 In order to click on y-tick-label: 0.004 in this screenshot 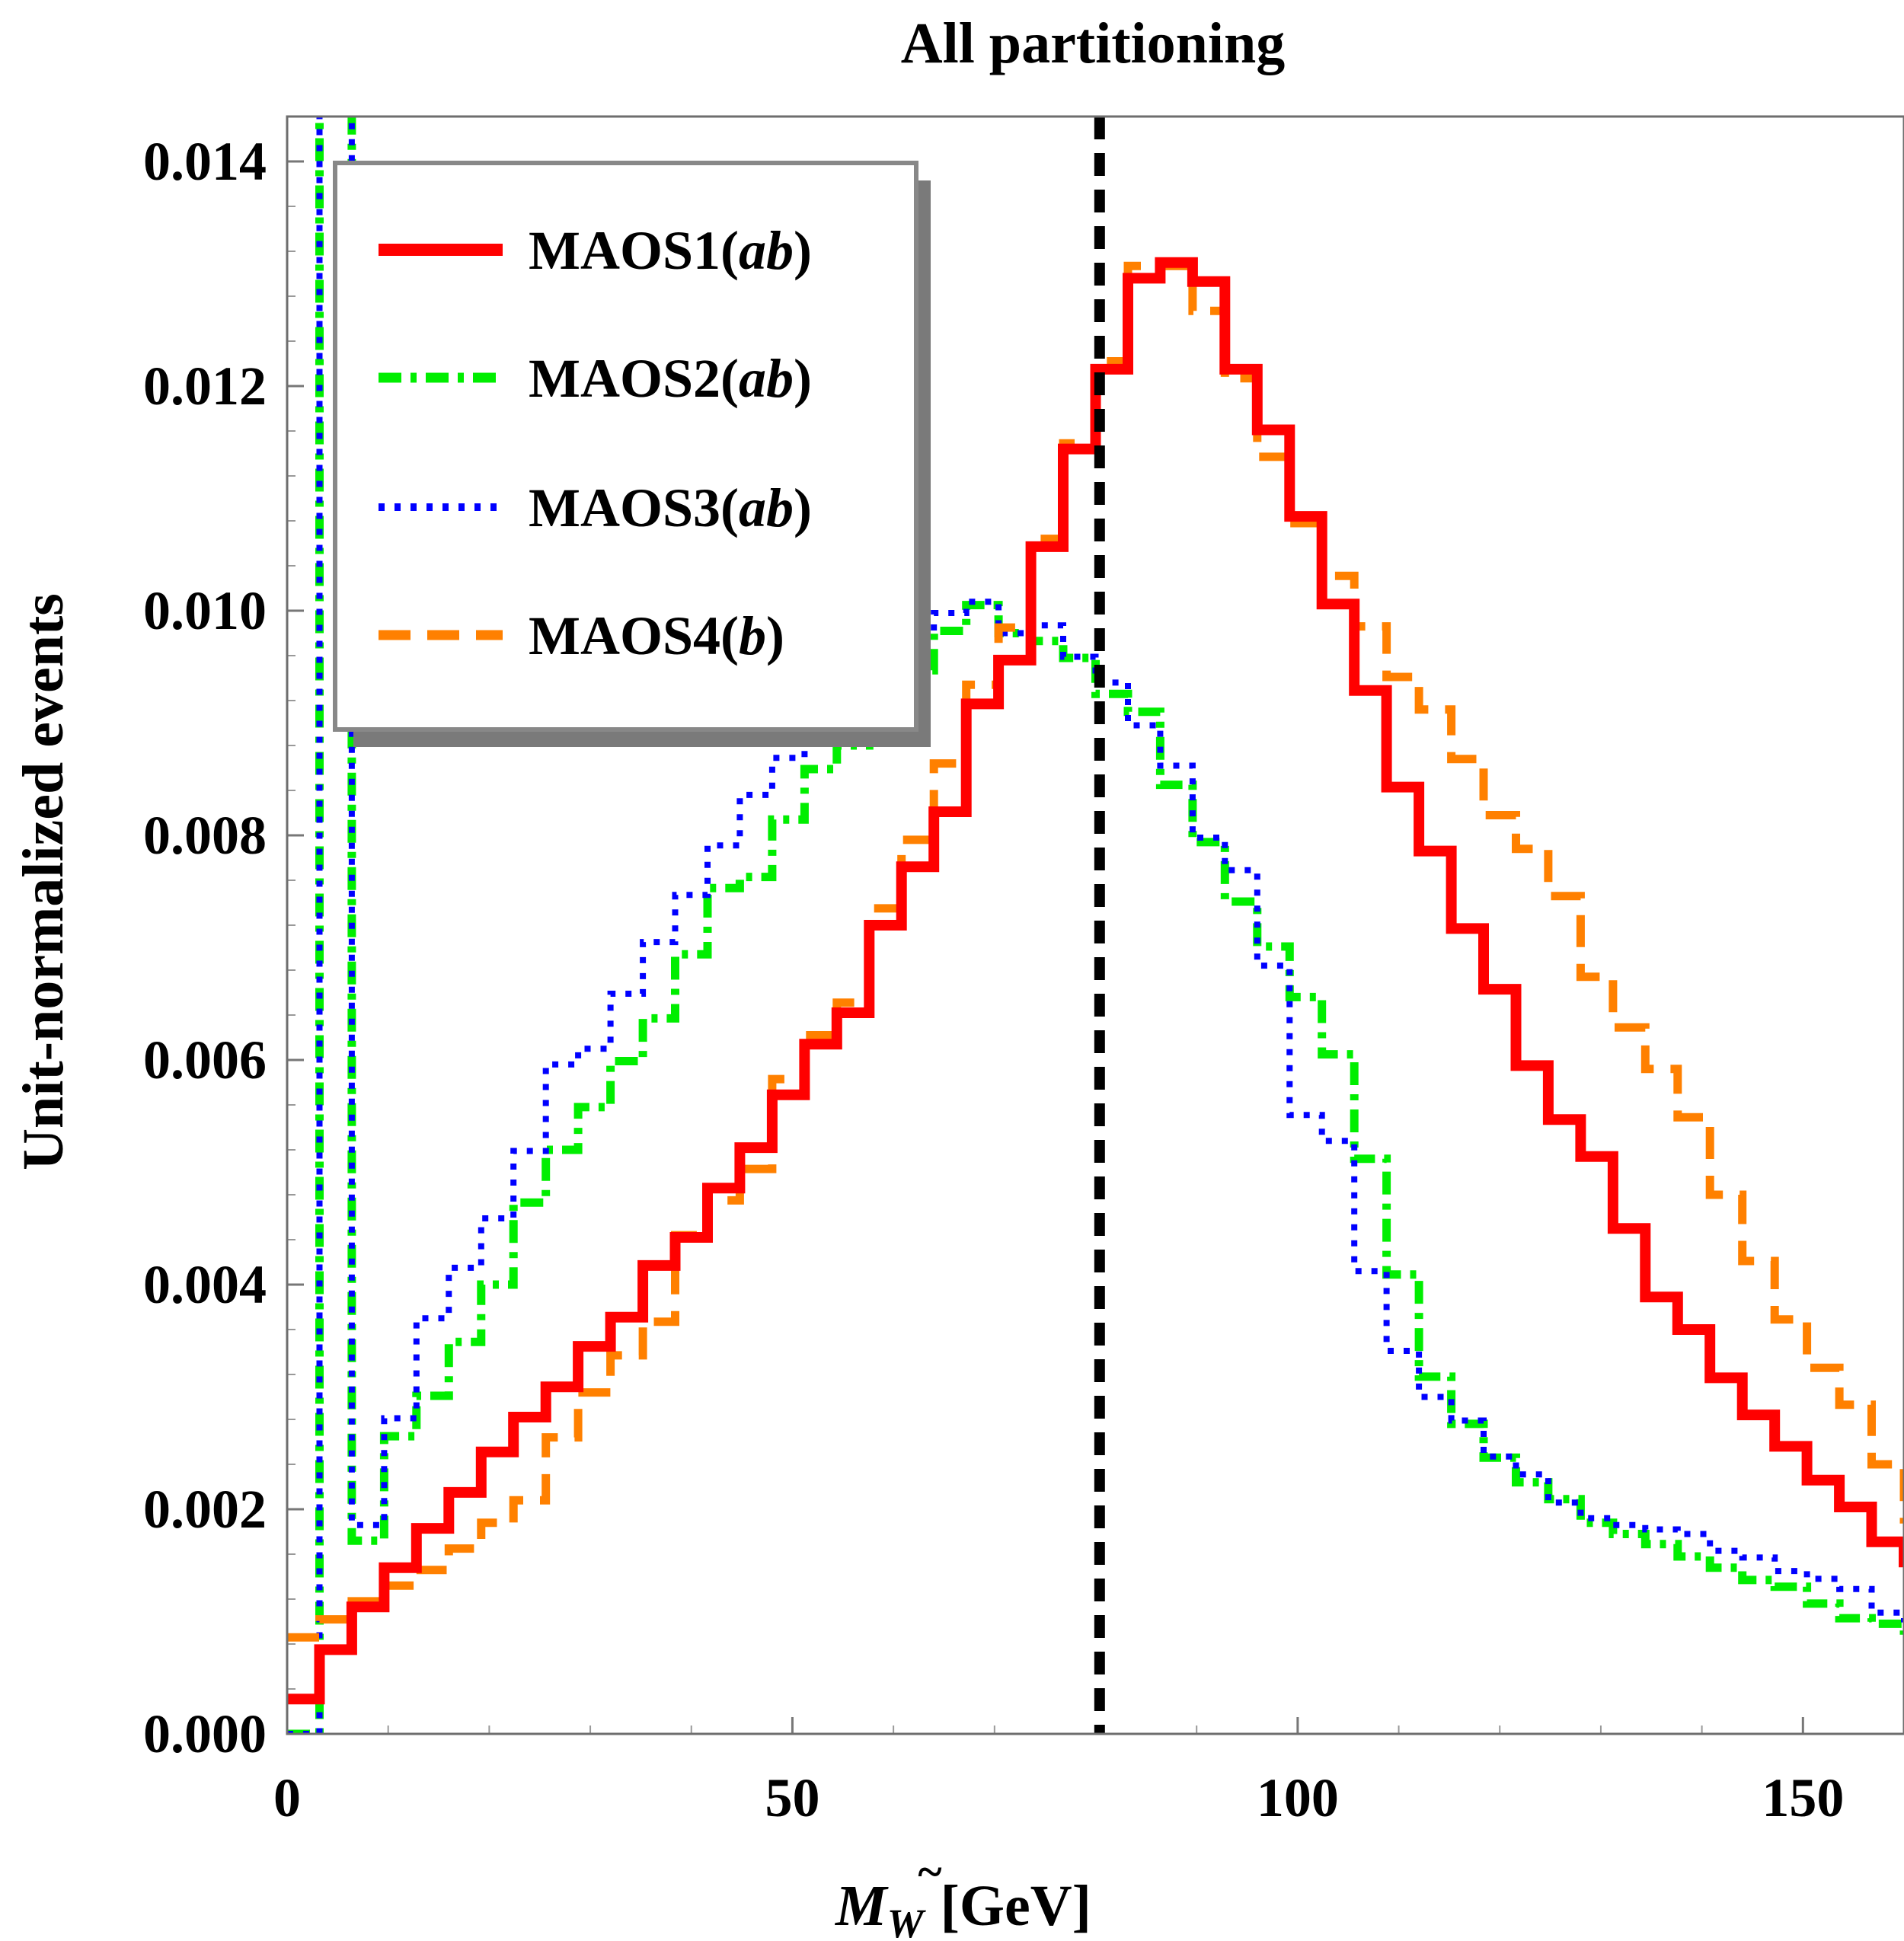, I will do `click(205, 1284)`.